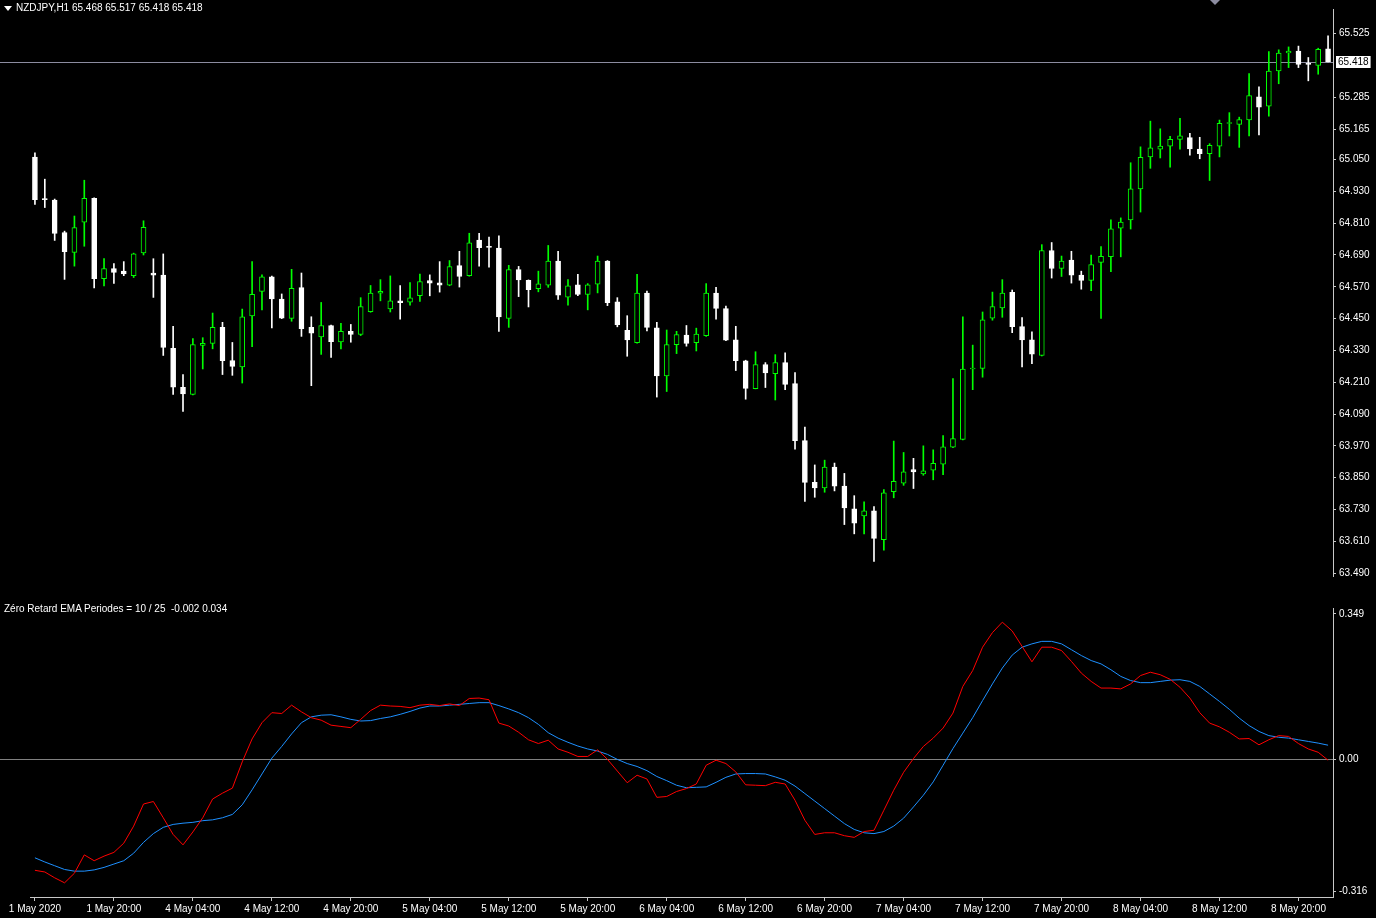 This screenshot has width=1376, height=918. Describe the element at coordinates (746, 908) in the screenshot. I see `x-tick-label: 6 May 12:00` at that location.